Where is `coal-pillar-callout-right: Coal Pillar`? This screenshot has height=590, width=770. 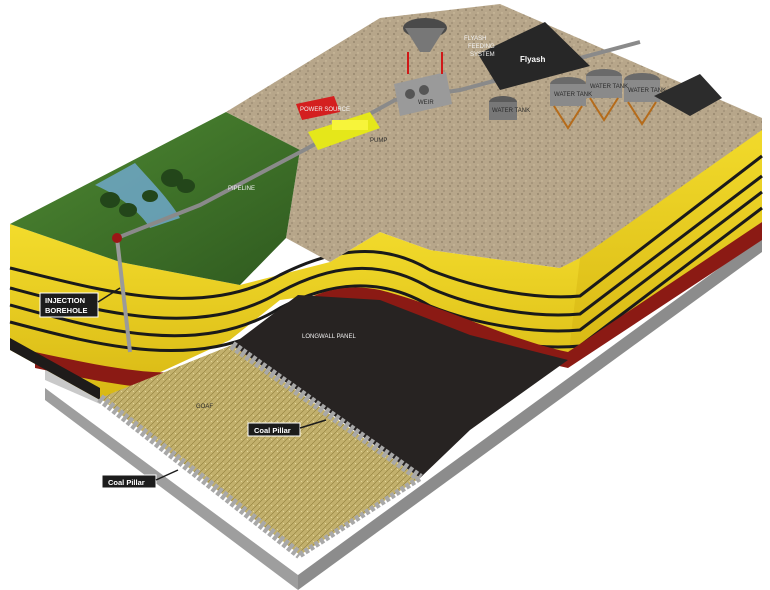 coal-pillar-callout-right: Coal Pillar is located at coordinates (287, 428).